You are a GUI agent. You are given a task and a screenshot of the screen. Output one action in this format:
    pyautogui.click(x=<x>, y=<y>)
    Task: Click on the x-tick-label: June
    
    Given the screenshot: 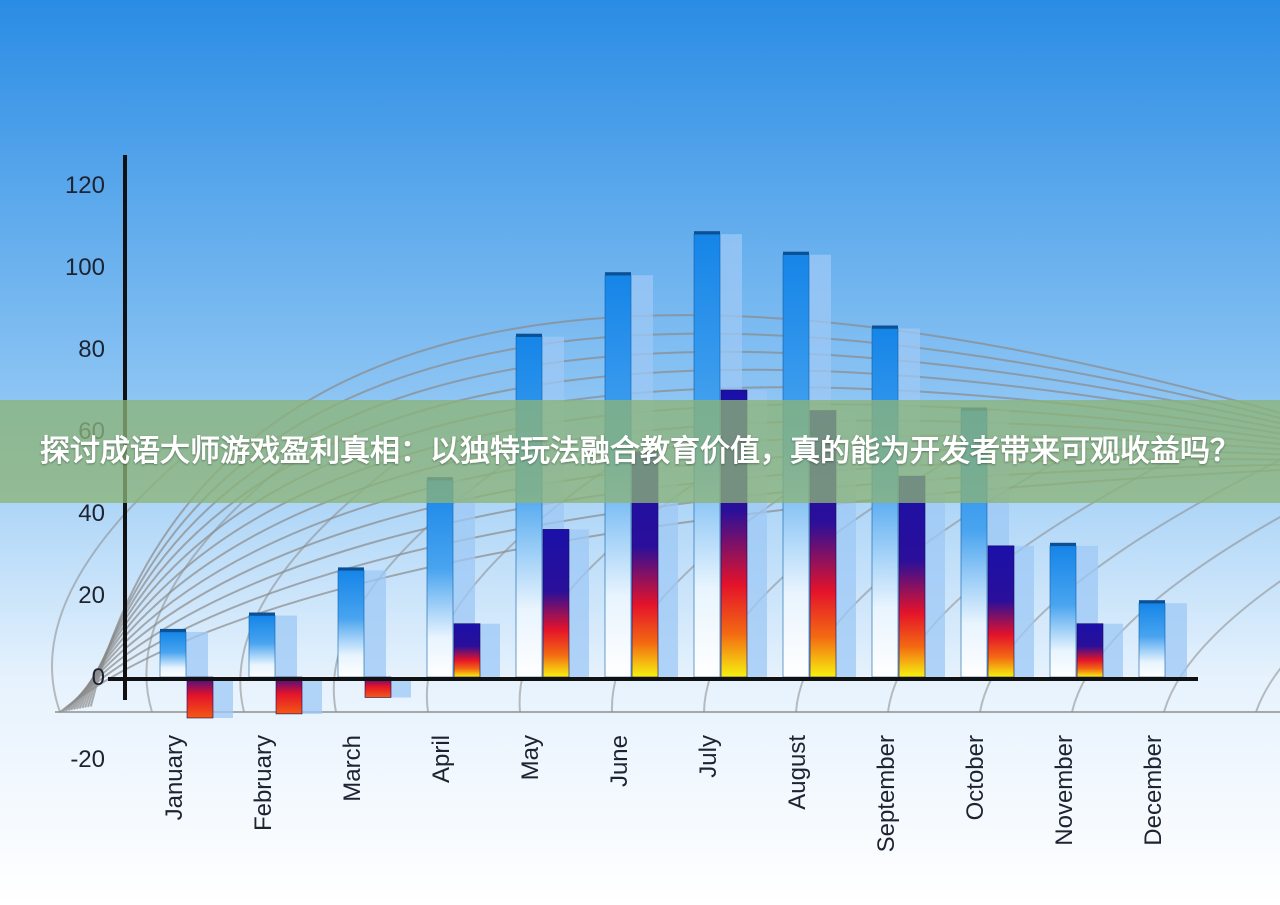 What is the action you would take?
    pyautogui.click(x=619, y=761)
    